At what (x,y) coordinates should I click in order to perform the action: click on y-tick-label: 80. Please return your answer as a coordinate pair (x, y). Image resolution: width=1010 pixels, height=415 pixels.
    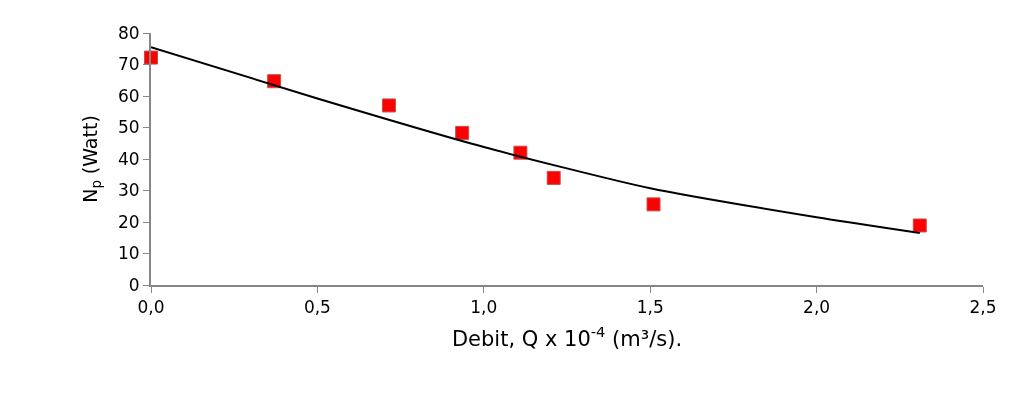
    Looking at the image, I should click on (128, 32).